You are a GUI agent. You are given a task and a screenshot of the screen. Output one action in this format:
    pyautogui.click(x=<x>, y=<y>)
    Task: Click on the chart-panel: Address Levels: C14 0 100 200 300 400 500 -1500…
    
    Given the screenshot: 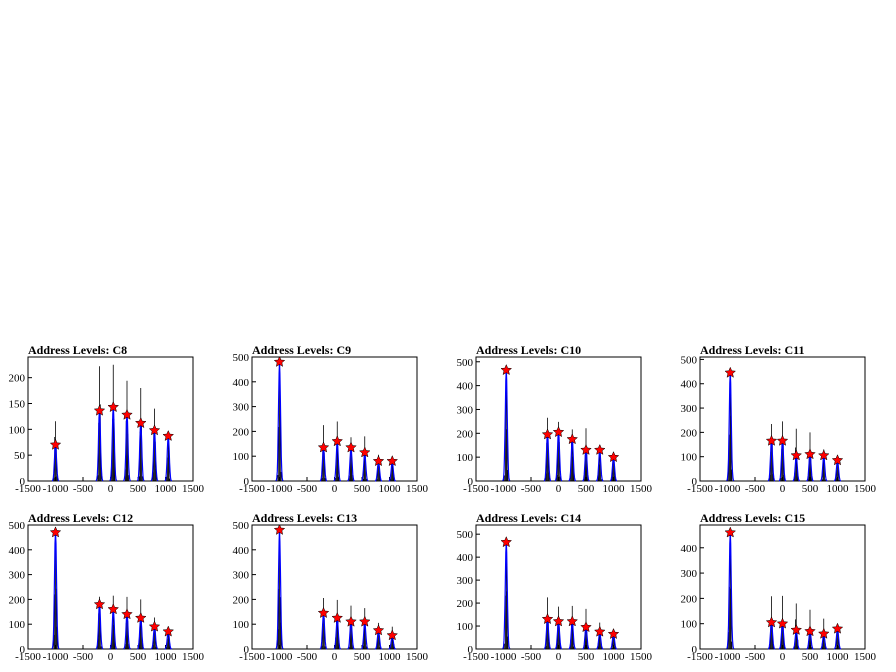 What is the action you would take?
    pyautogui.click(x=555, y=587)
    